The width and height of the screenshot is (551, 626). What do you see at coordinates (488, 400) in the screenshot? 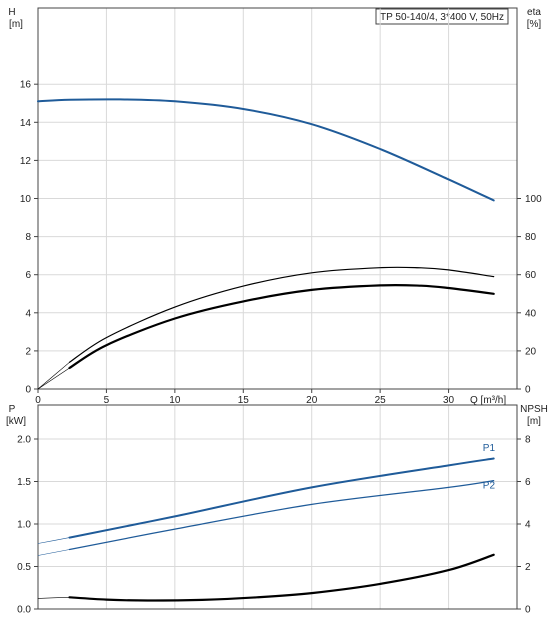
I see `x-axis-label: Q [m³/h]` at bounding box center [488, 400].